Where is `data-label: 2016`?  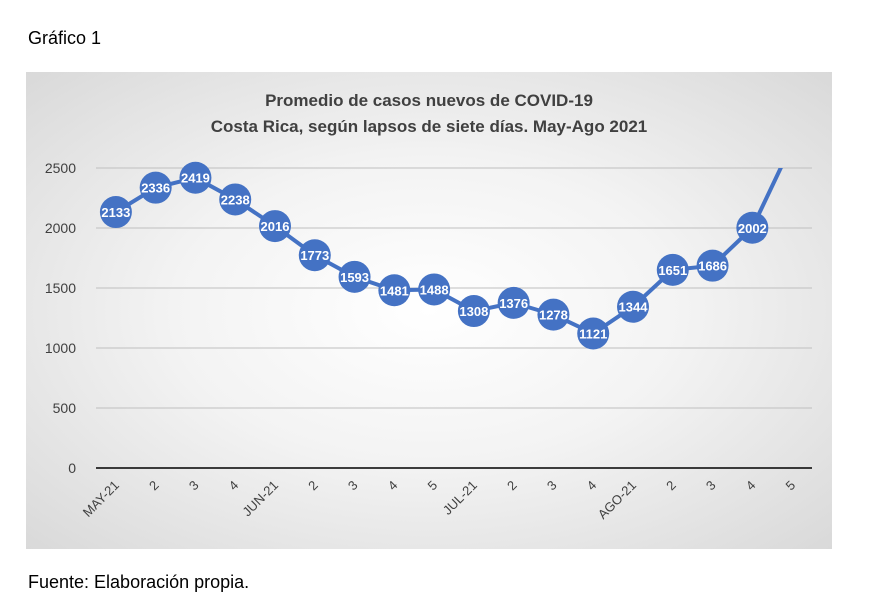 data-label: 2016 is located at coordinates (275, 226).